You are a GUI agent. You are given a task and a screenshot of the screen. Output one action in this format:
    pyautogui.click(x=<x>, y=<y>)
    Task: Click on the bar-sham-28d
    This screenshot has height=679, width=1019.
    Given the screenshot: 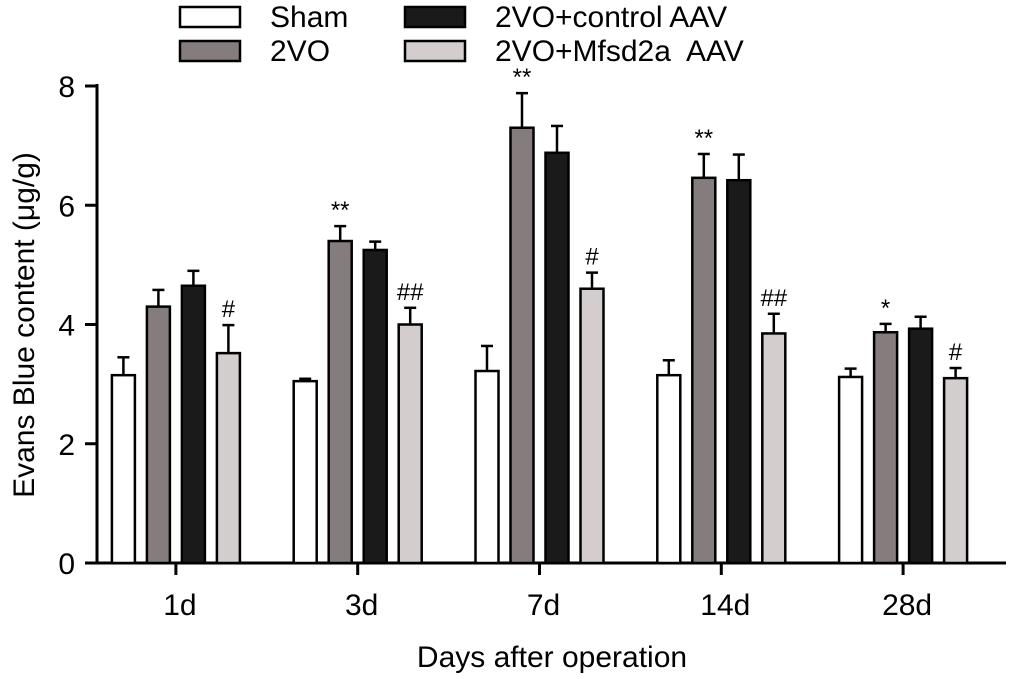 What is the action you would take?
    pyautogui.click(x=850, y=470)
    